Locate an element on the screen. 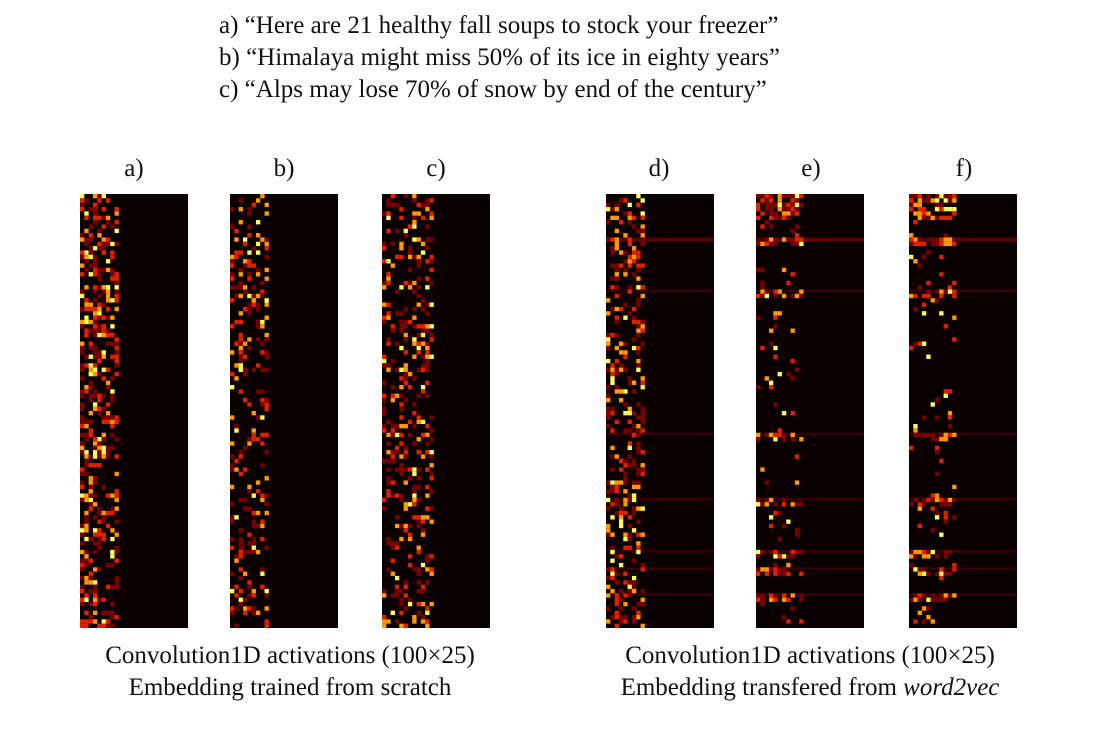 The width and height of the screenshot is (1096, 732). heatmap-band is located at coordinates (963, 568).